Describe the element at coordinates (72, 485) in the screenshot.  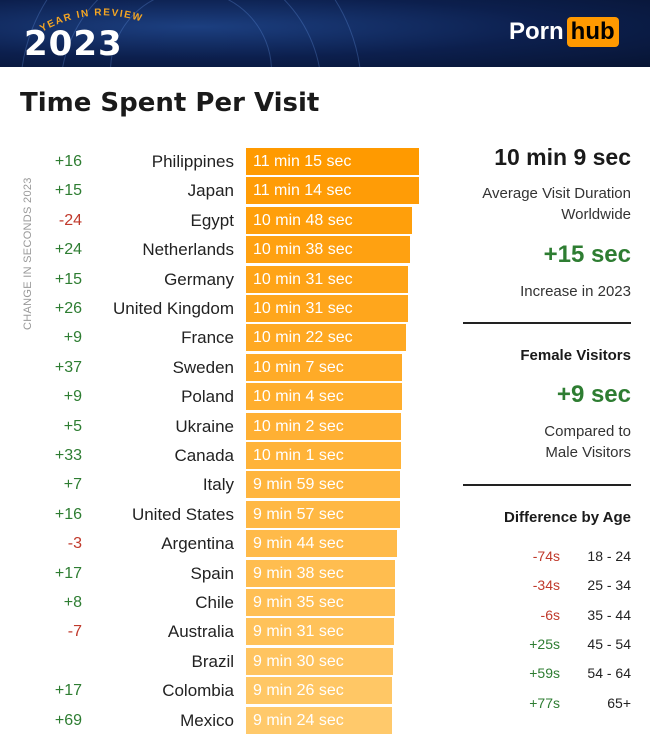
I see `change-value: +7` at that location.